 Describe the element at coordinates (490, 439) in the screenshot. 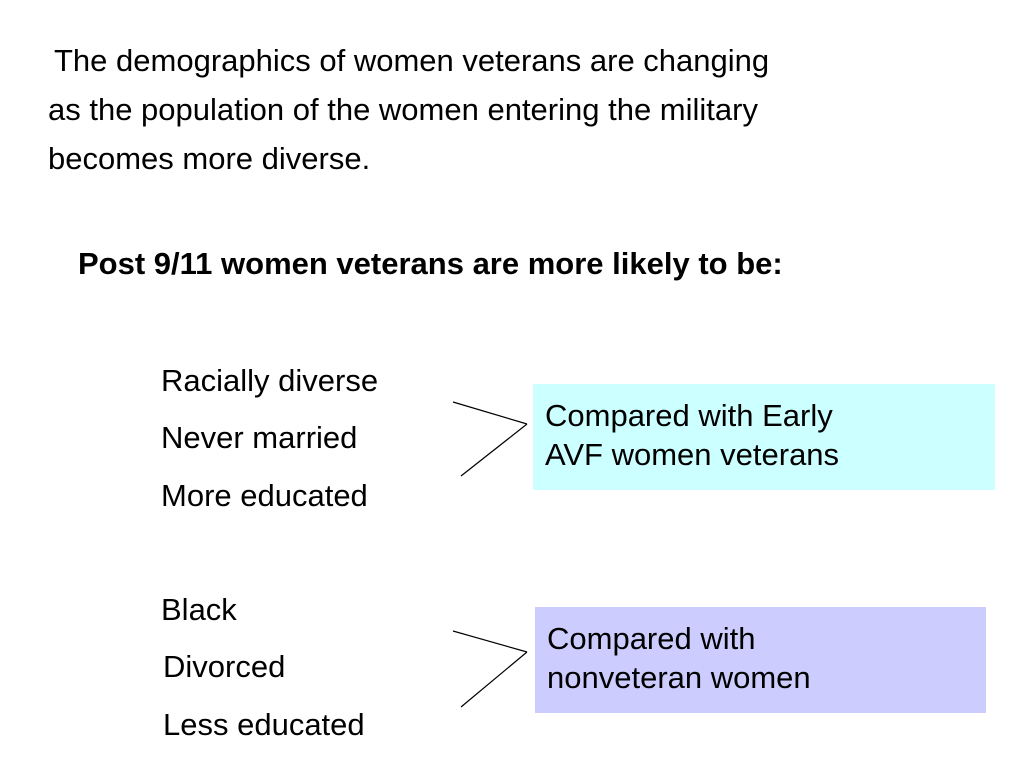

I see `bracket-connector-early-avf` at that location.